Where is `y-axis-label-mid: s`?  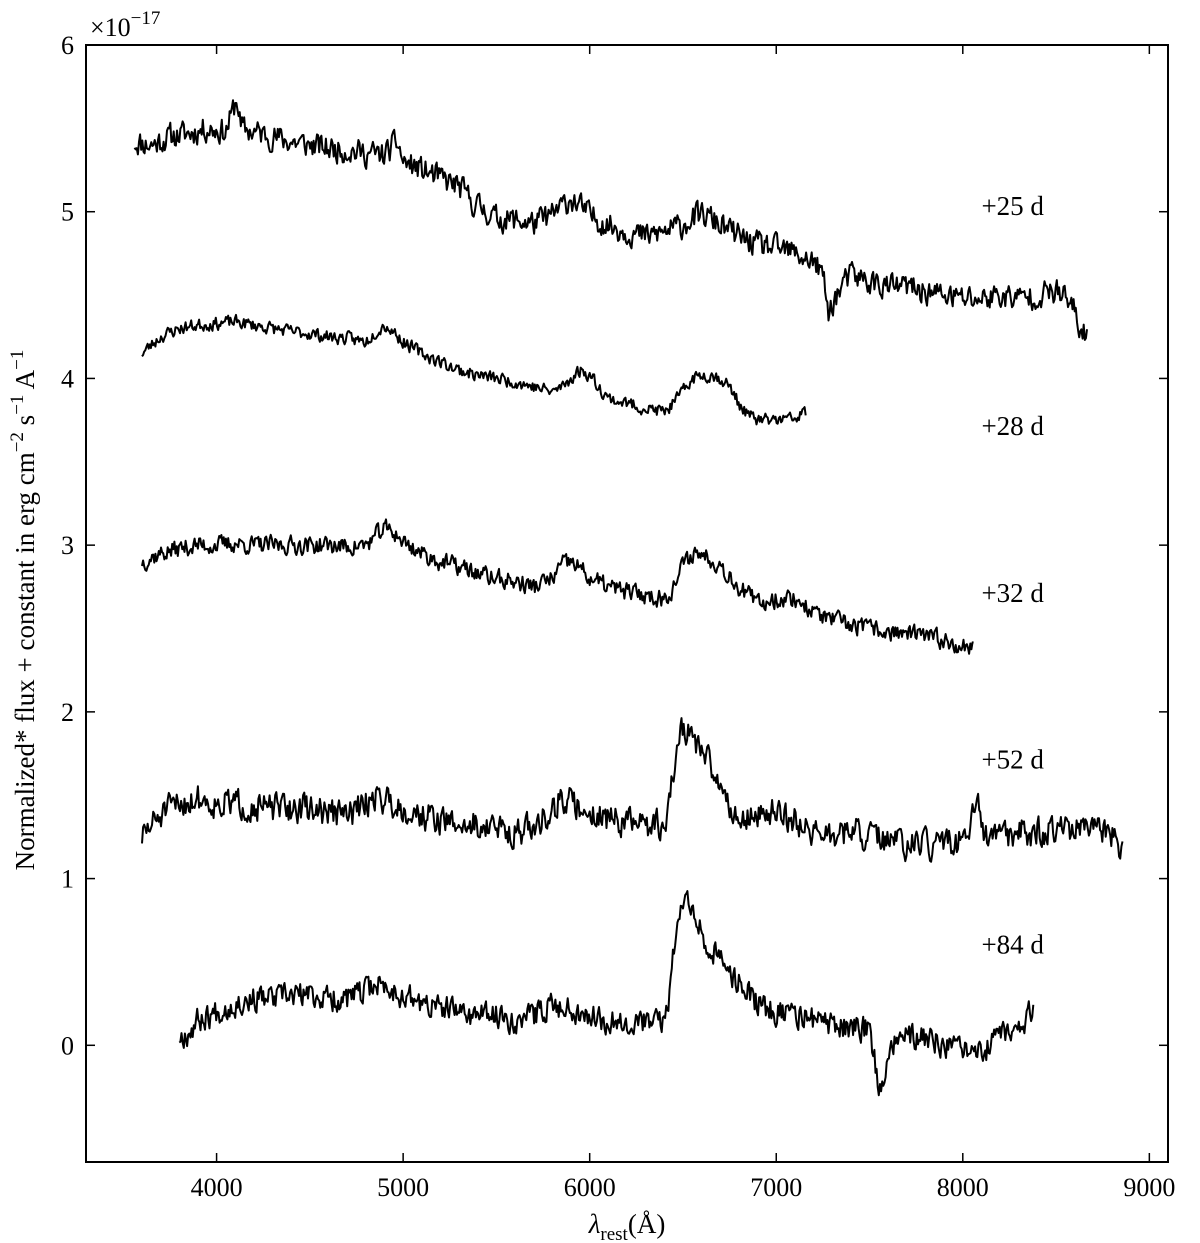
y-axis-label-mid: s is located at coordinates (25, 423).